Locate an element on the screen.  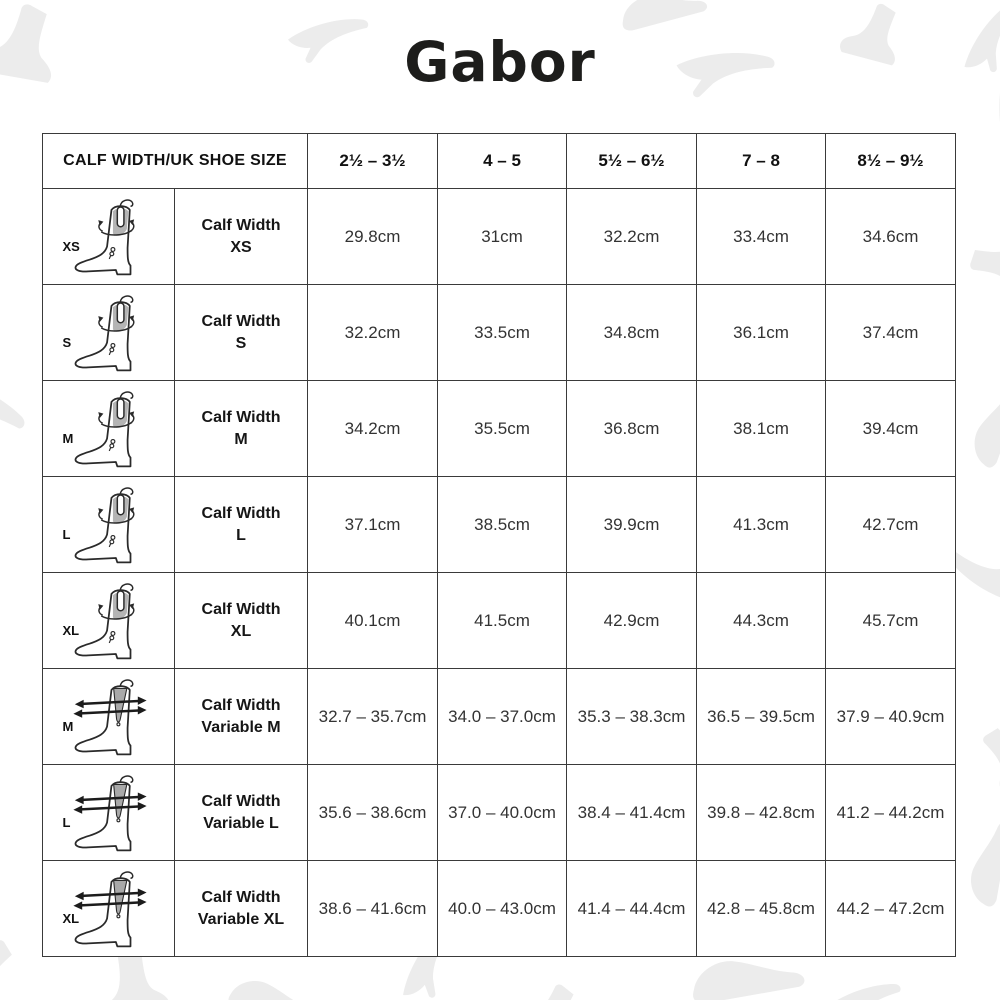
calf-width-value: 42.8 – 45.8cm is located at coordinates (761, 908).